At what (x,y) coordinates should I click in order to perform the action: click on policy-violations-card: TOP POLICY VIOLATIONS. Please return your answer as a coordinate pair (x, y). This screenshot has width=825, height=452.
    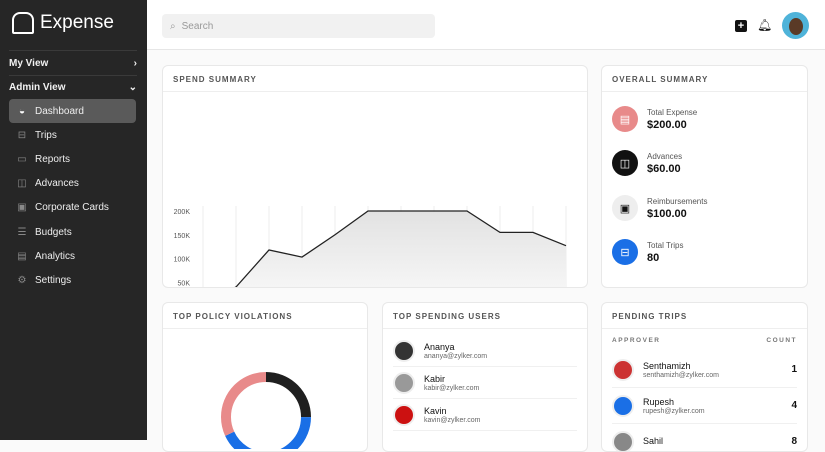
    Looking at the image, I should click on (265, 377).